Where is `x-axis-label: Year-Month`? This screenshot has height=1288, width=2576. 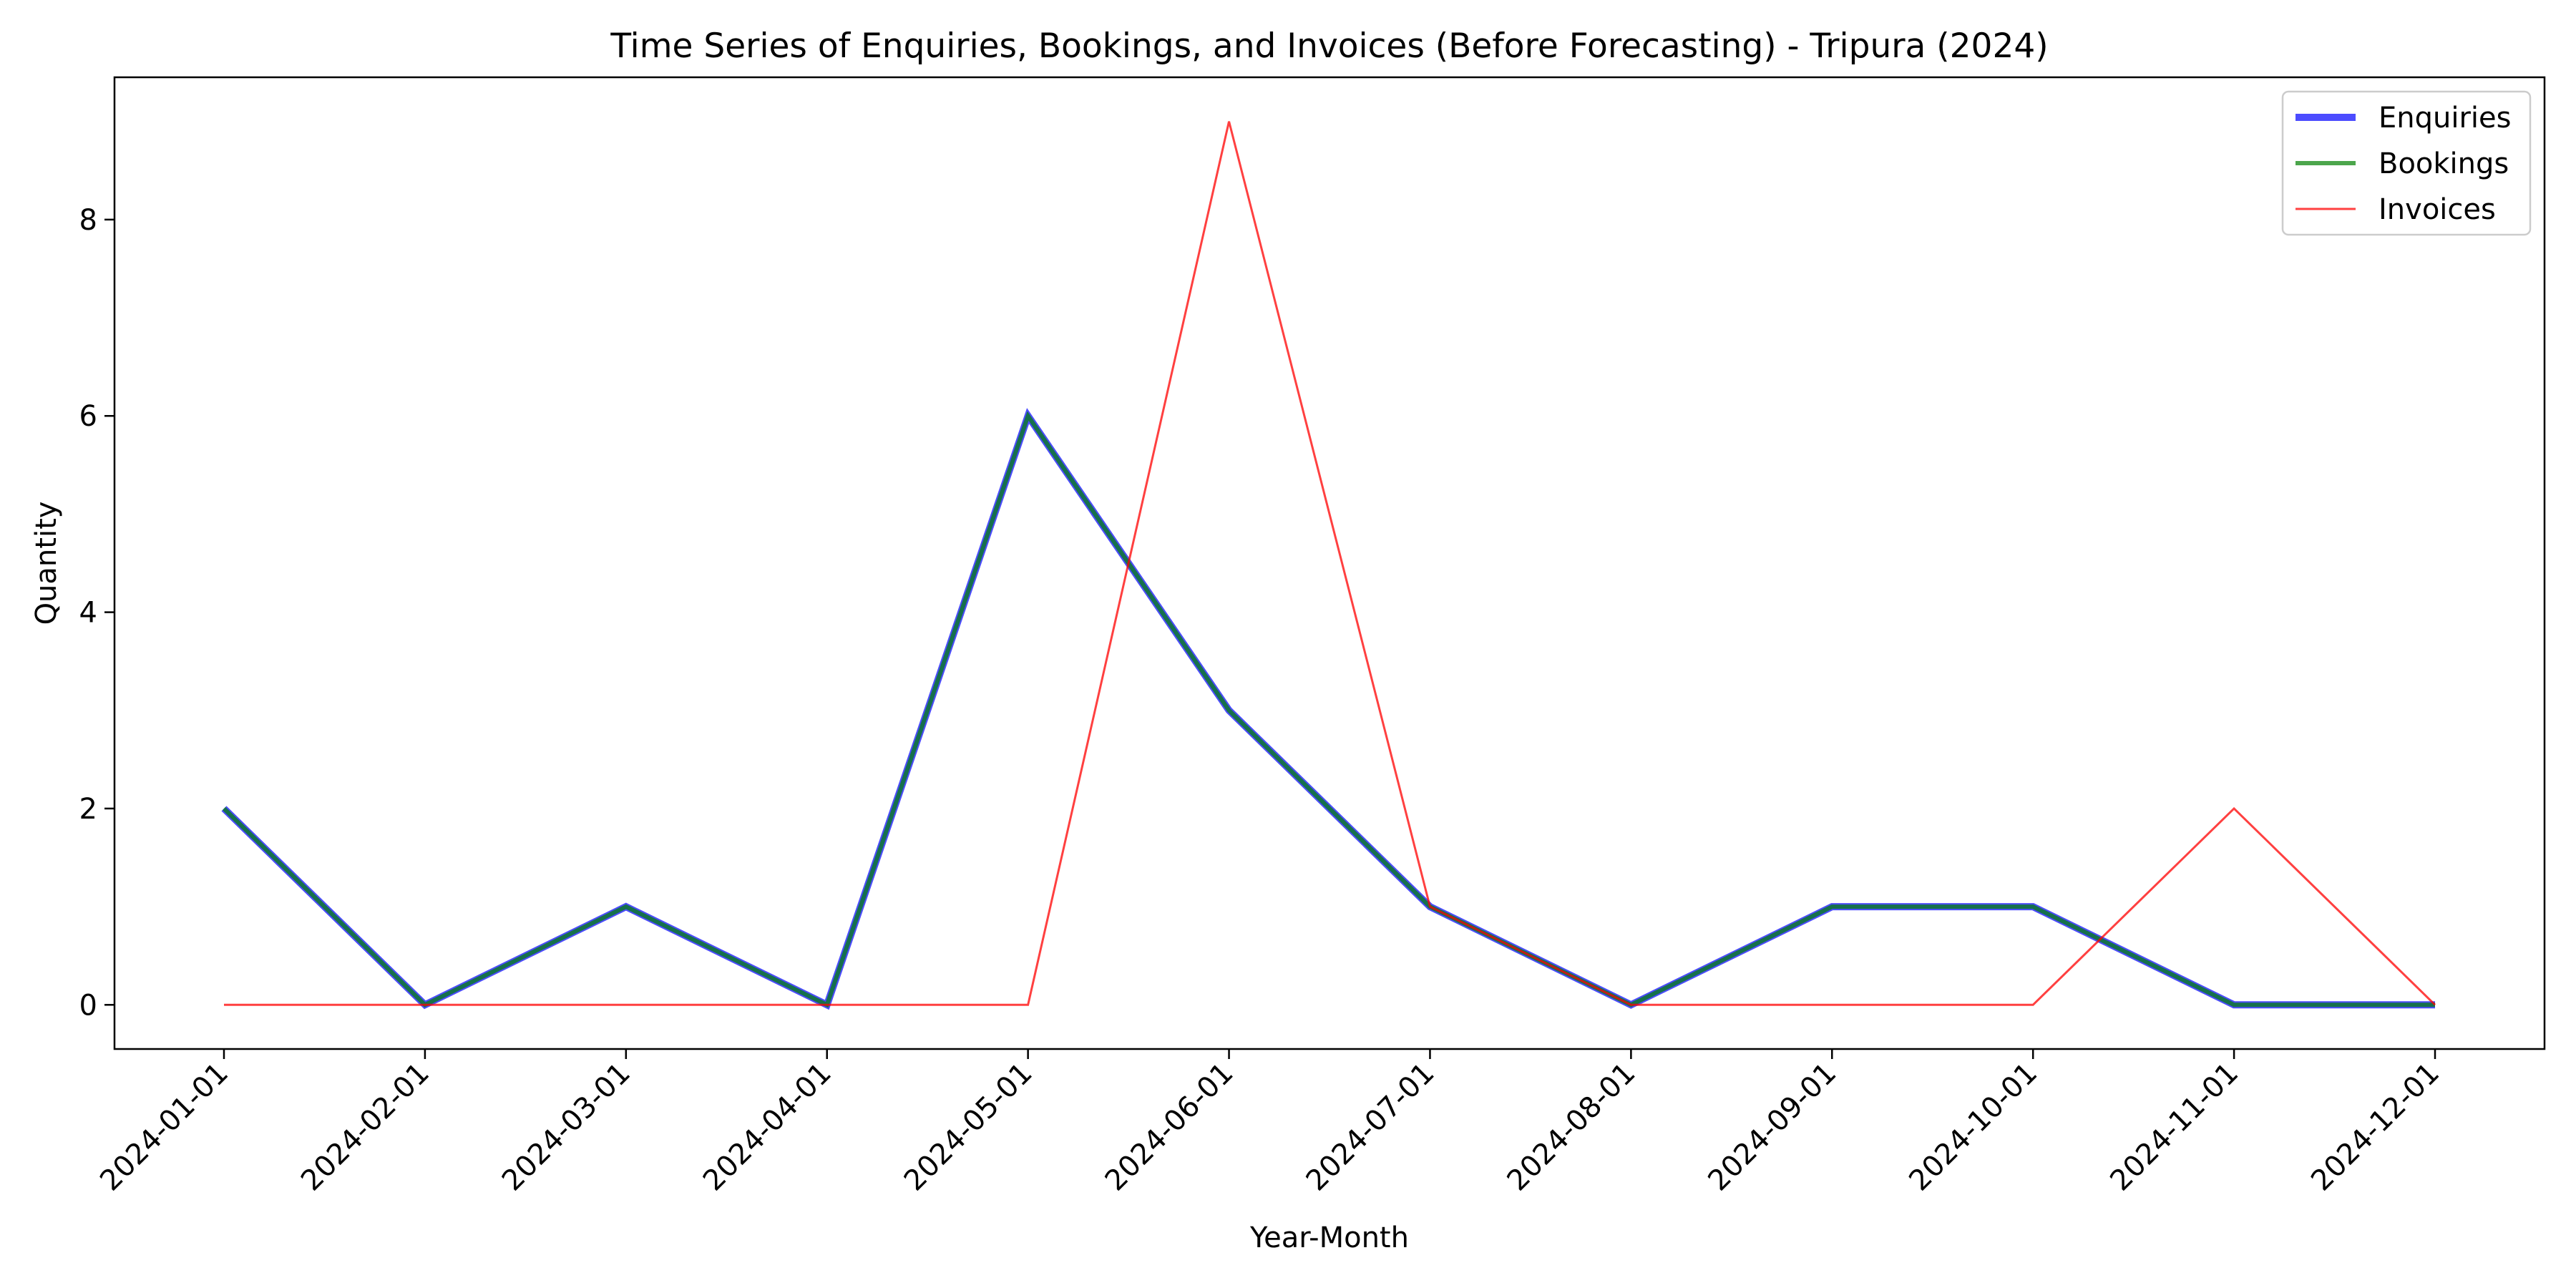 x-axis-label: Year-Month is located at coordinates (1329, 1237).